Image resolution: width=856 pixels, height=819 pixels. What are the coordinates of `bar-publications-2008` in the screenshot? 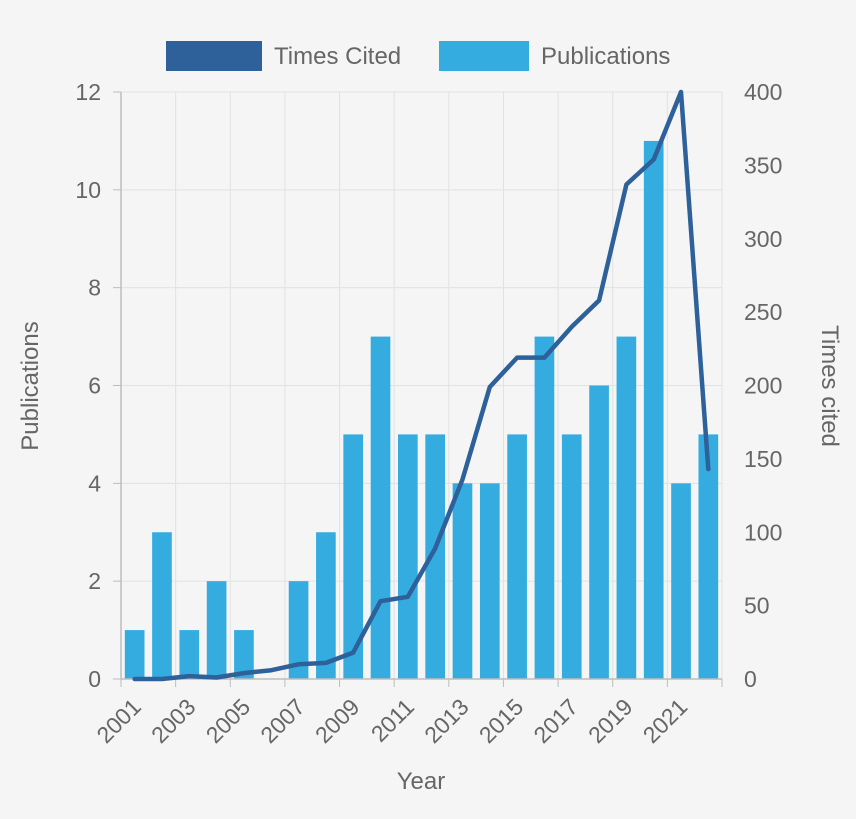 It's located at (326, 605).